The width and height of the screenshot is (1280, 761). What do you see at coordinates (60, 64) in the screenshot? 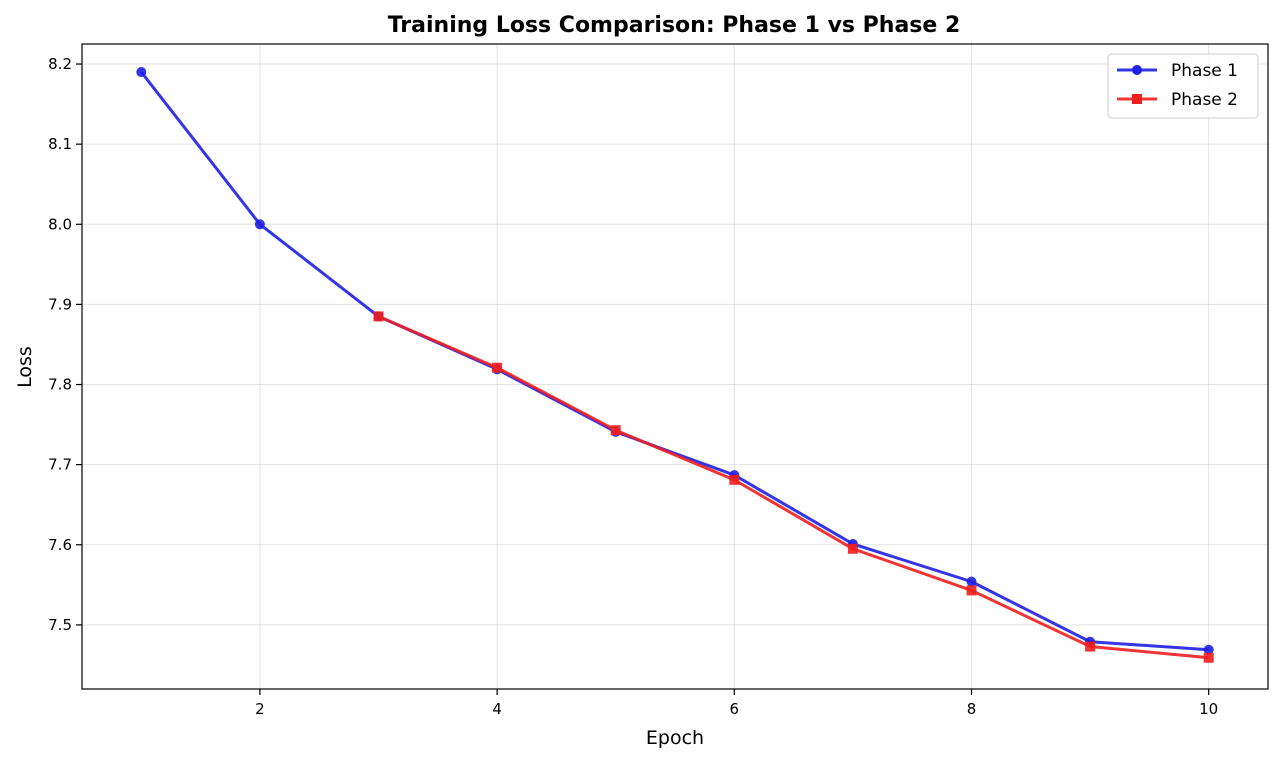
I see `y-tick-label: 8.2` at bounding box center [60, 64].